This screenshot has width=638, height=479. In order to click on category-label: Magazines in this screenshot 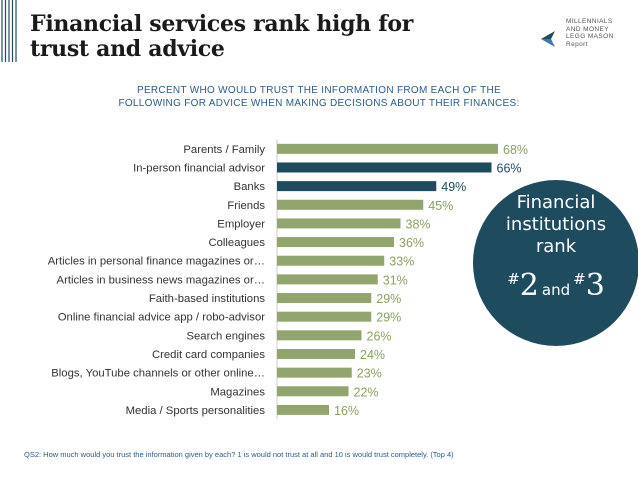, I will do `click(237, 392)`.